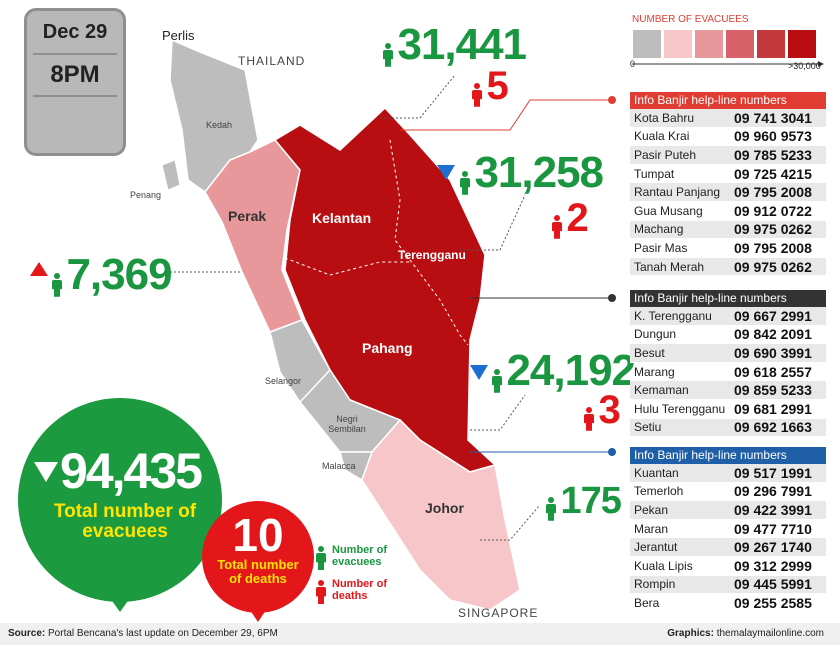 The width and height of the screenshot is (840, 645). What do you see at coordinates (728, 335) in the screenshot?
I see `table-row: Dungun 09 842 2091` at bounding box center [728, 335].